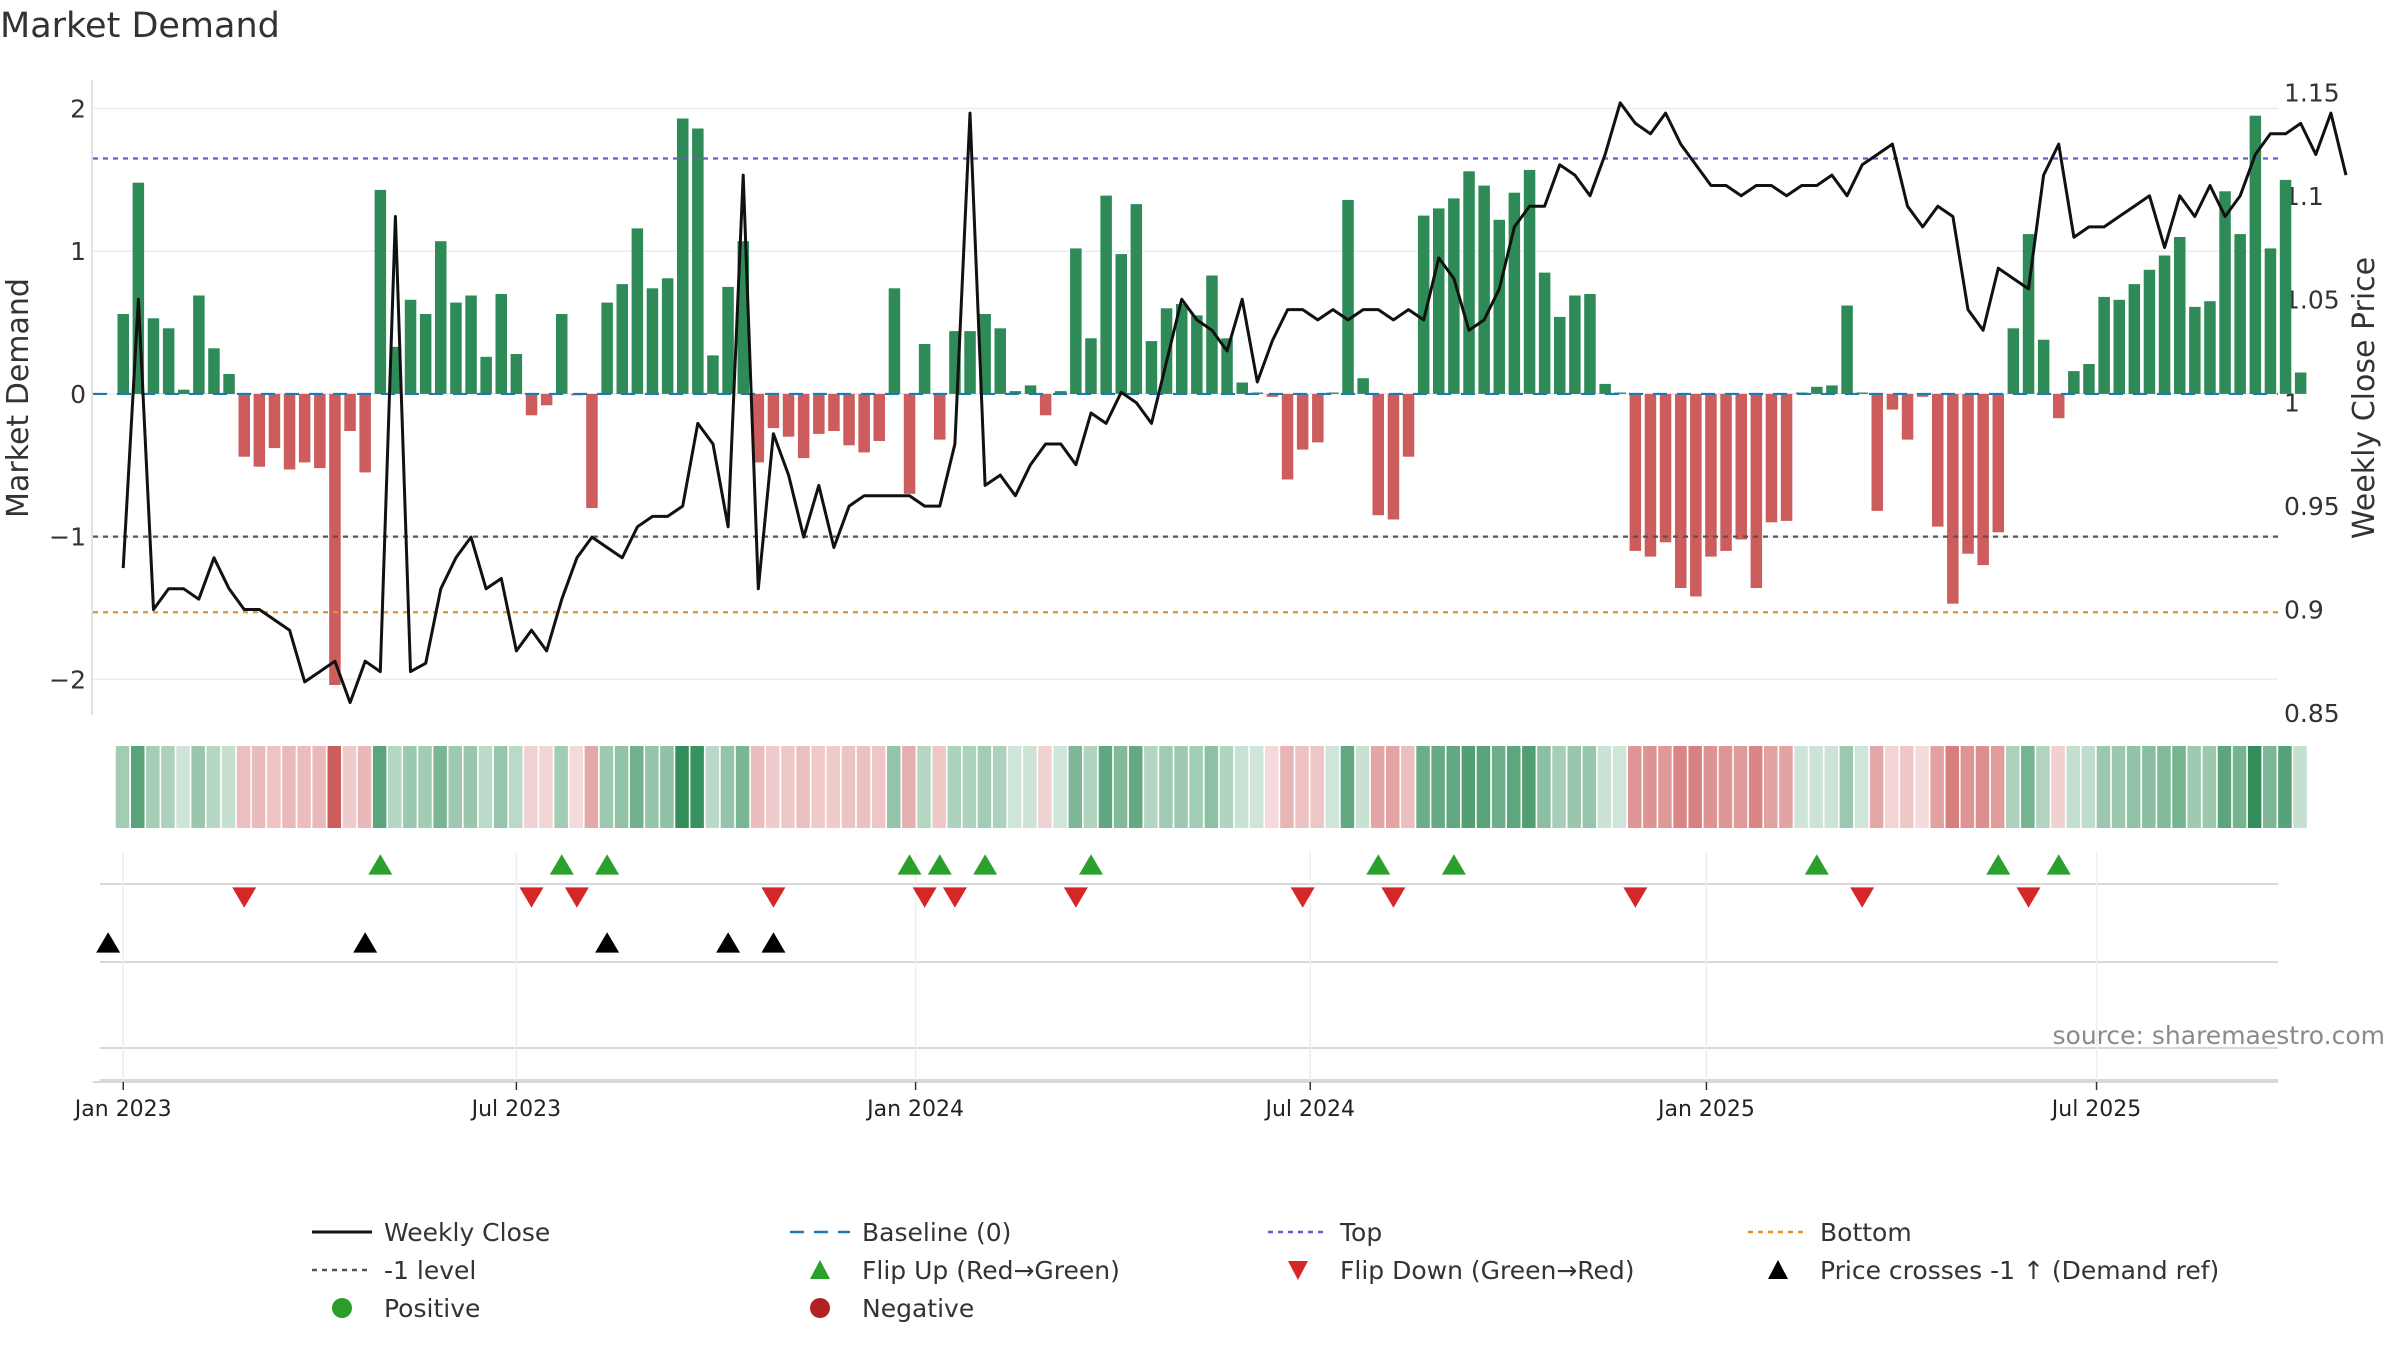 The image size is (2400, 1350). What do you see at coordinates (78, 251) in the screenshot?
I see `left-tick-label: 1` at bounding box center [78, 251].